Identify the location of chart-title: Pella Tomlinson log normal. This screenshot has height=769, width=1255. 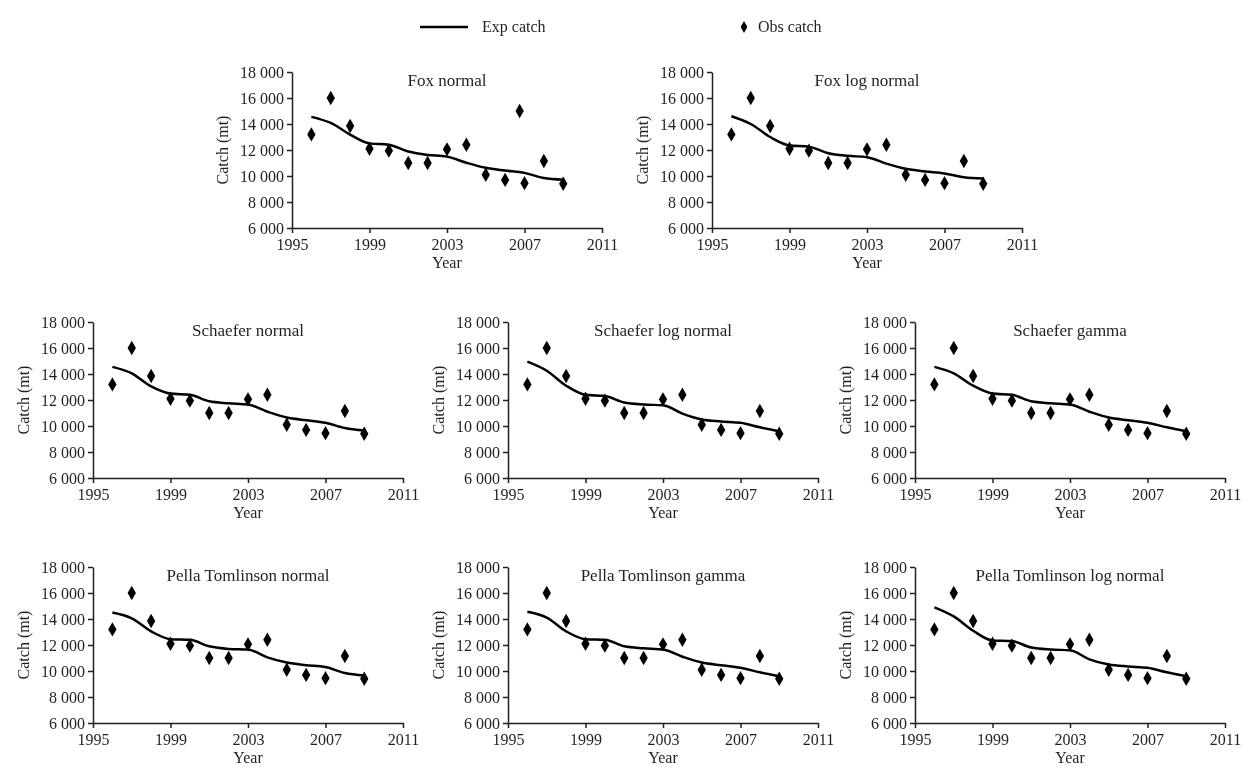
(1070, 575).